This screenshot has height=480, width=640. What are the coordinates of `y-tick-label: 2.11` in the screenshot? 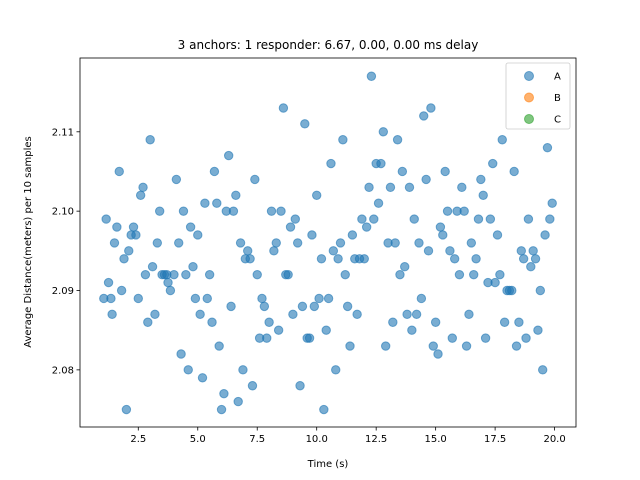 It's located at (63, 132).